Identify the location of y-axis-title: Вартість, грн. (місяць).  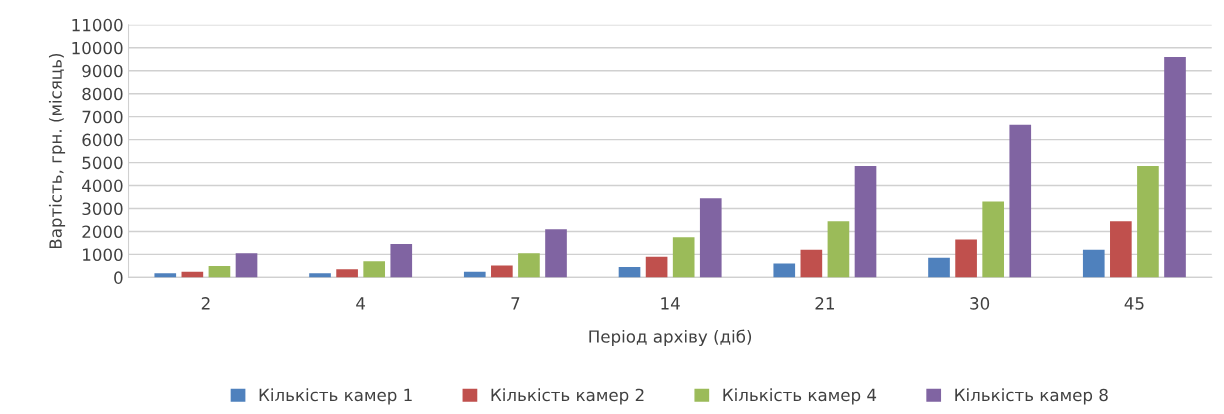
(57, 151).